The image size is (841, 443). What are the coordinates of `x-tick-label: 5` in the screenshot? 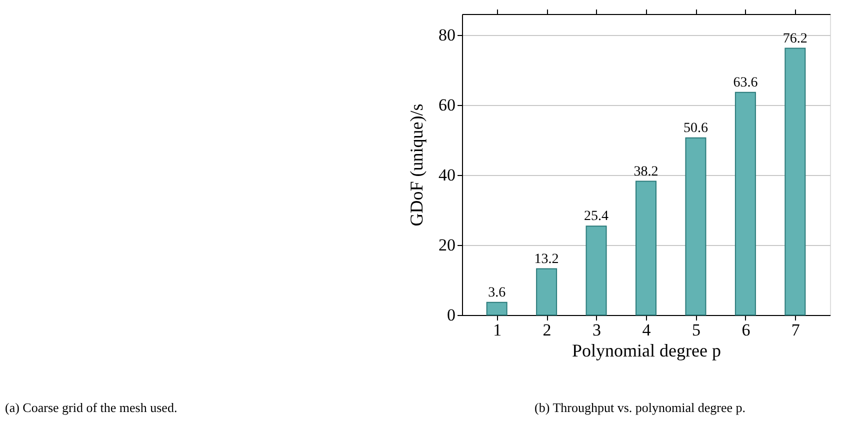 It's located at (696, 330).